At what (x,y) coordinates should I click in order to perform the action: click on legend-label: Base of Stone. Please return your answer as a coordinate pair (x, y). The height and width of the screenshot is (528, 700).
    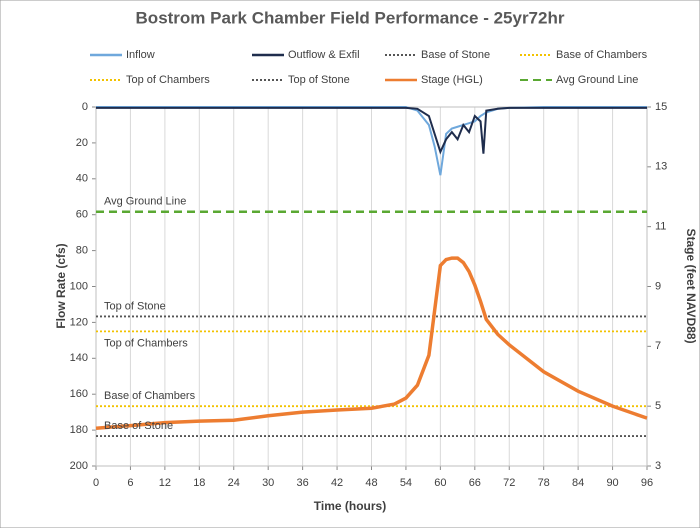
    Looking at the image, I should click on (455, 55).